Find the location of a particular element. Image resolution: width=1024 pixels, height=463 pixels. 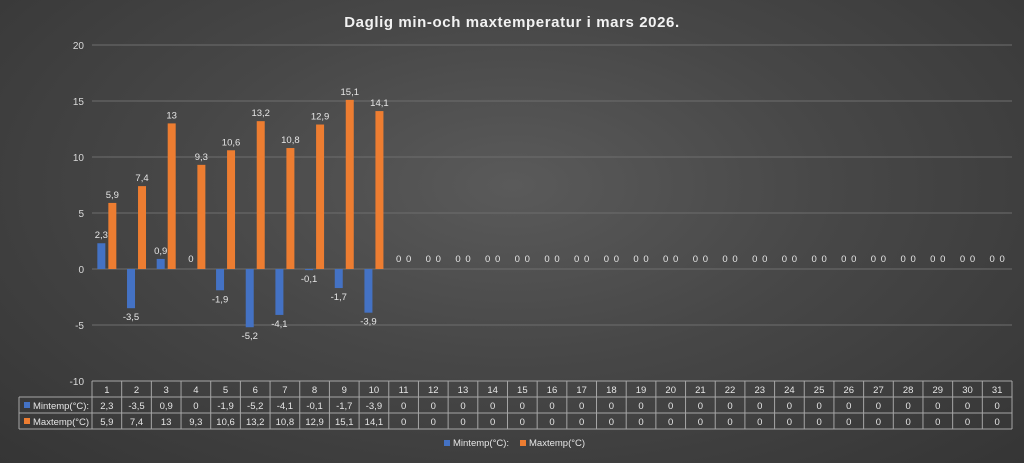

data-label: 9,3 is located at coordinates (201, 157).